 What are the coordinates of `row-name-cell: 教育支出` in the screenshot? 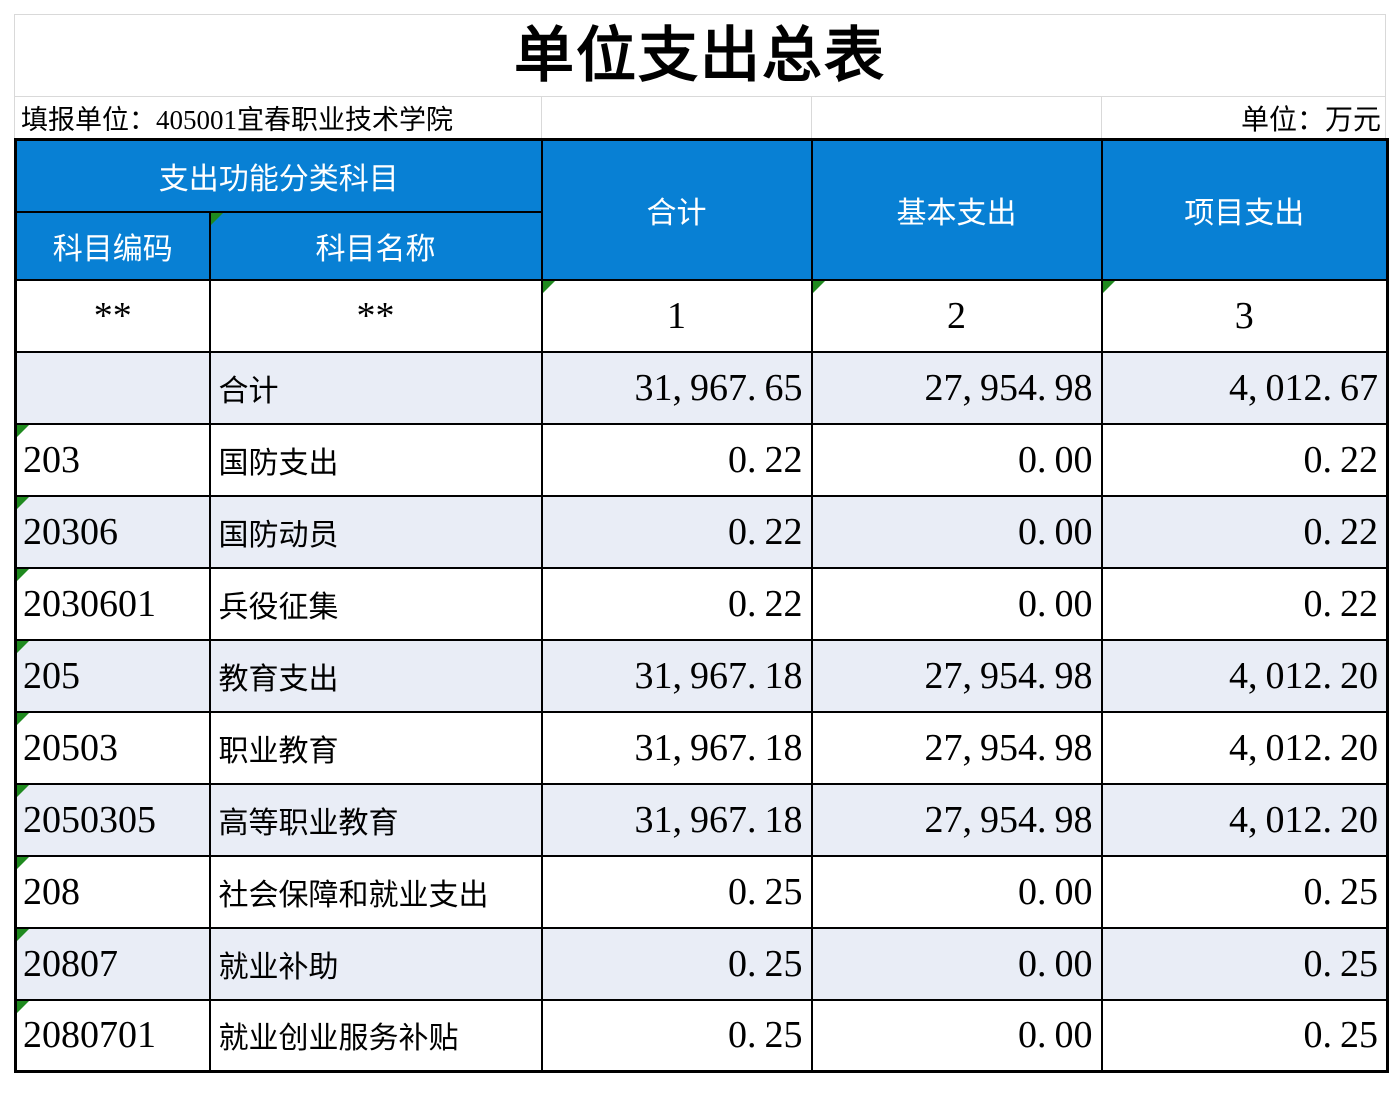 It's located at (375, 675).